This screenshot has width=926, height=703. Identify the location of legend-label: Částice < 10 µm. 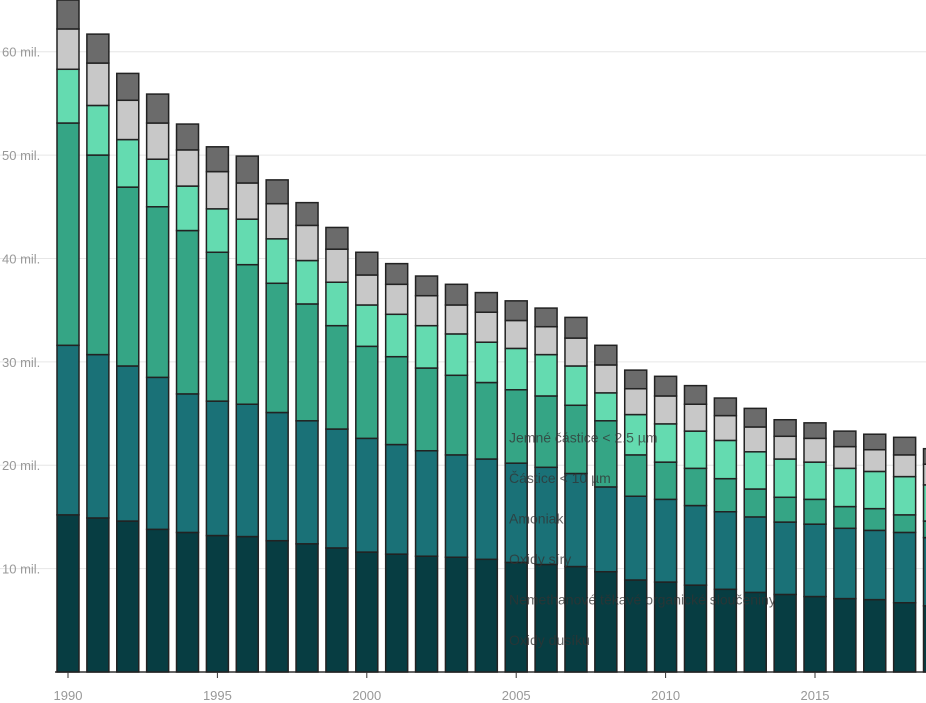
(560, 478).